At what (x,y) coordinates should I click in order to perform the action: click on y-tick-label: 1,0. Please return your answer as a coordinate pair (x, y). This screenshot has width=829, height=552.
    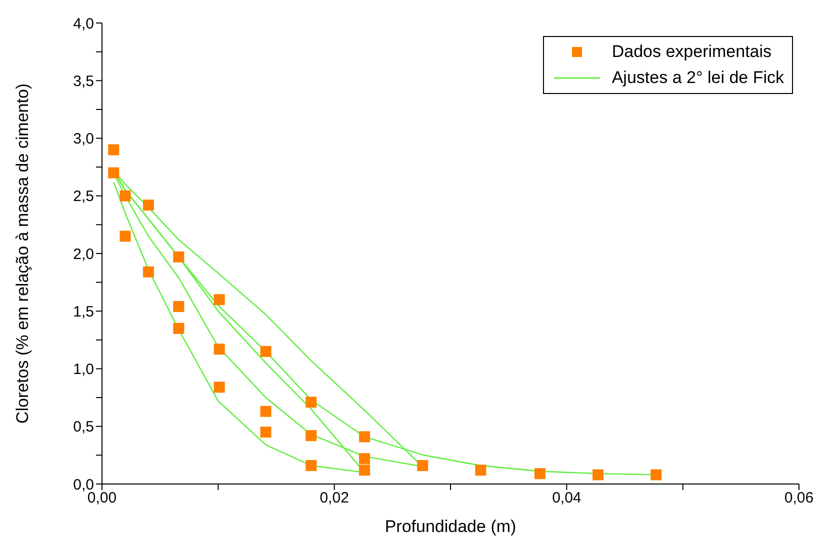
    Looking at the image, I should click on (83, 369).